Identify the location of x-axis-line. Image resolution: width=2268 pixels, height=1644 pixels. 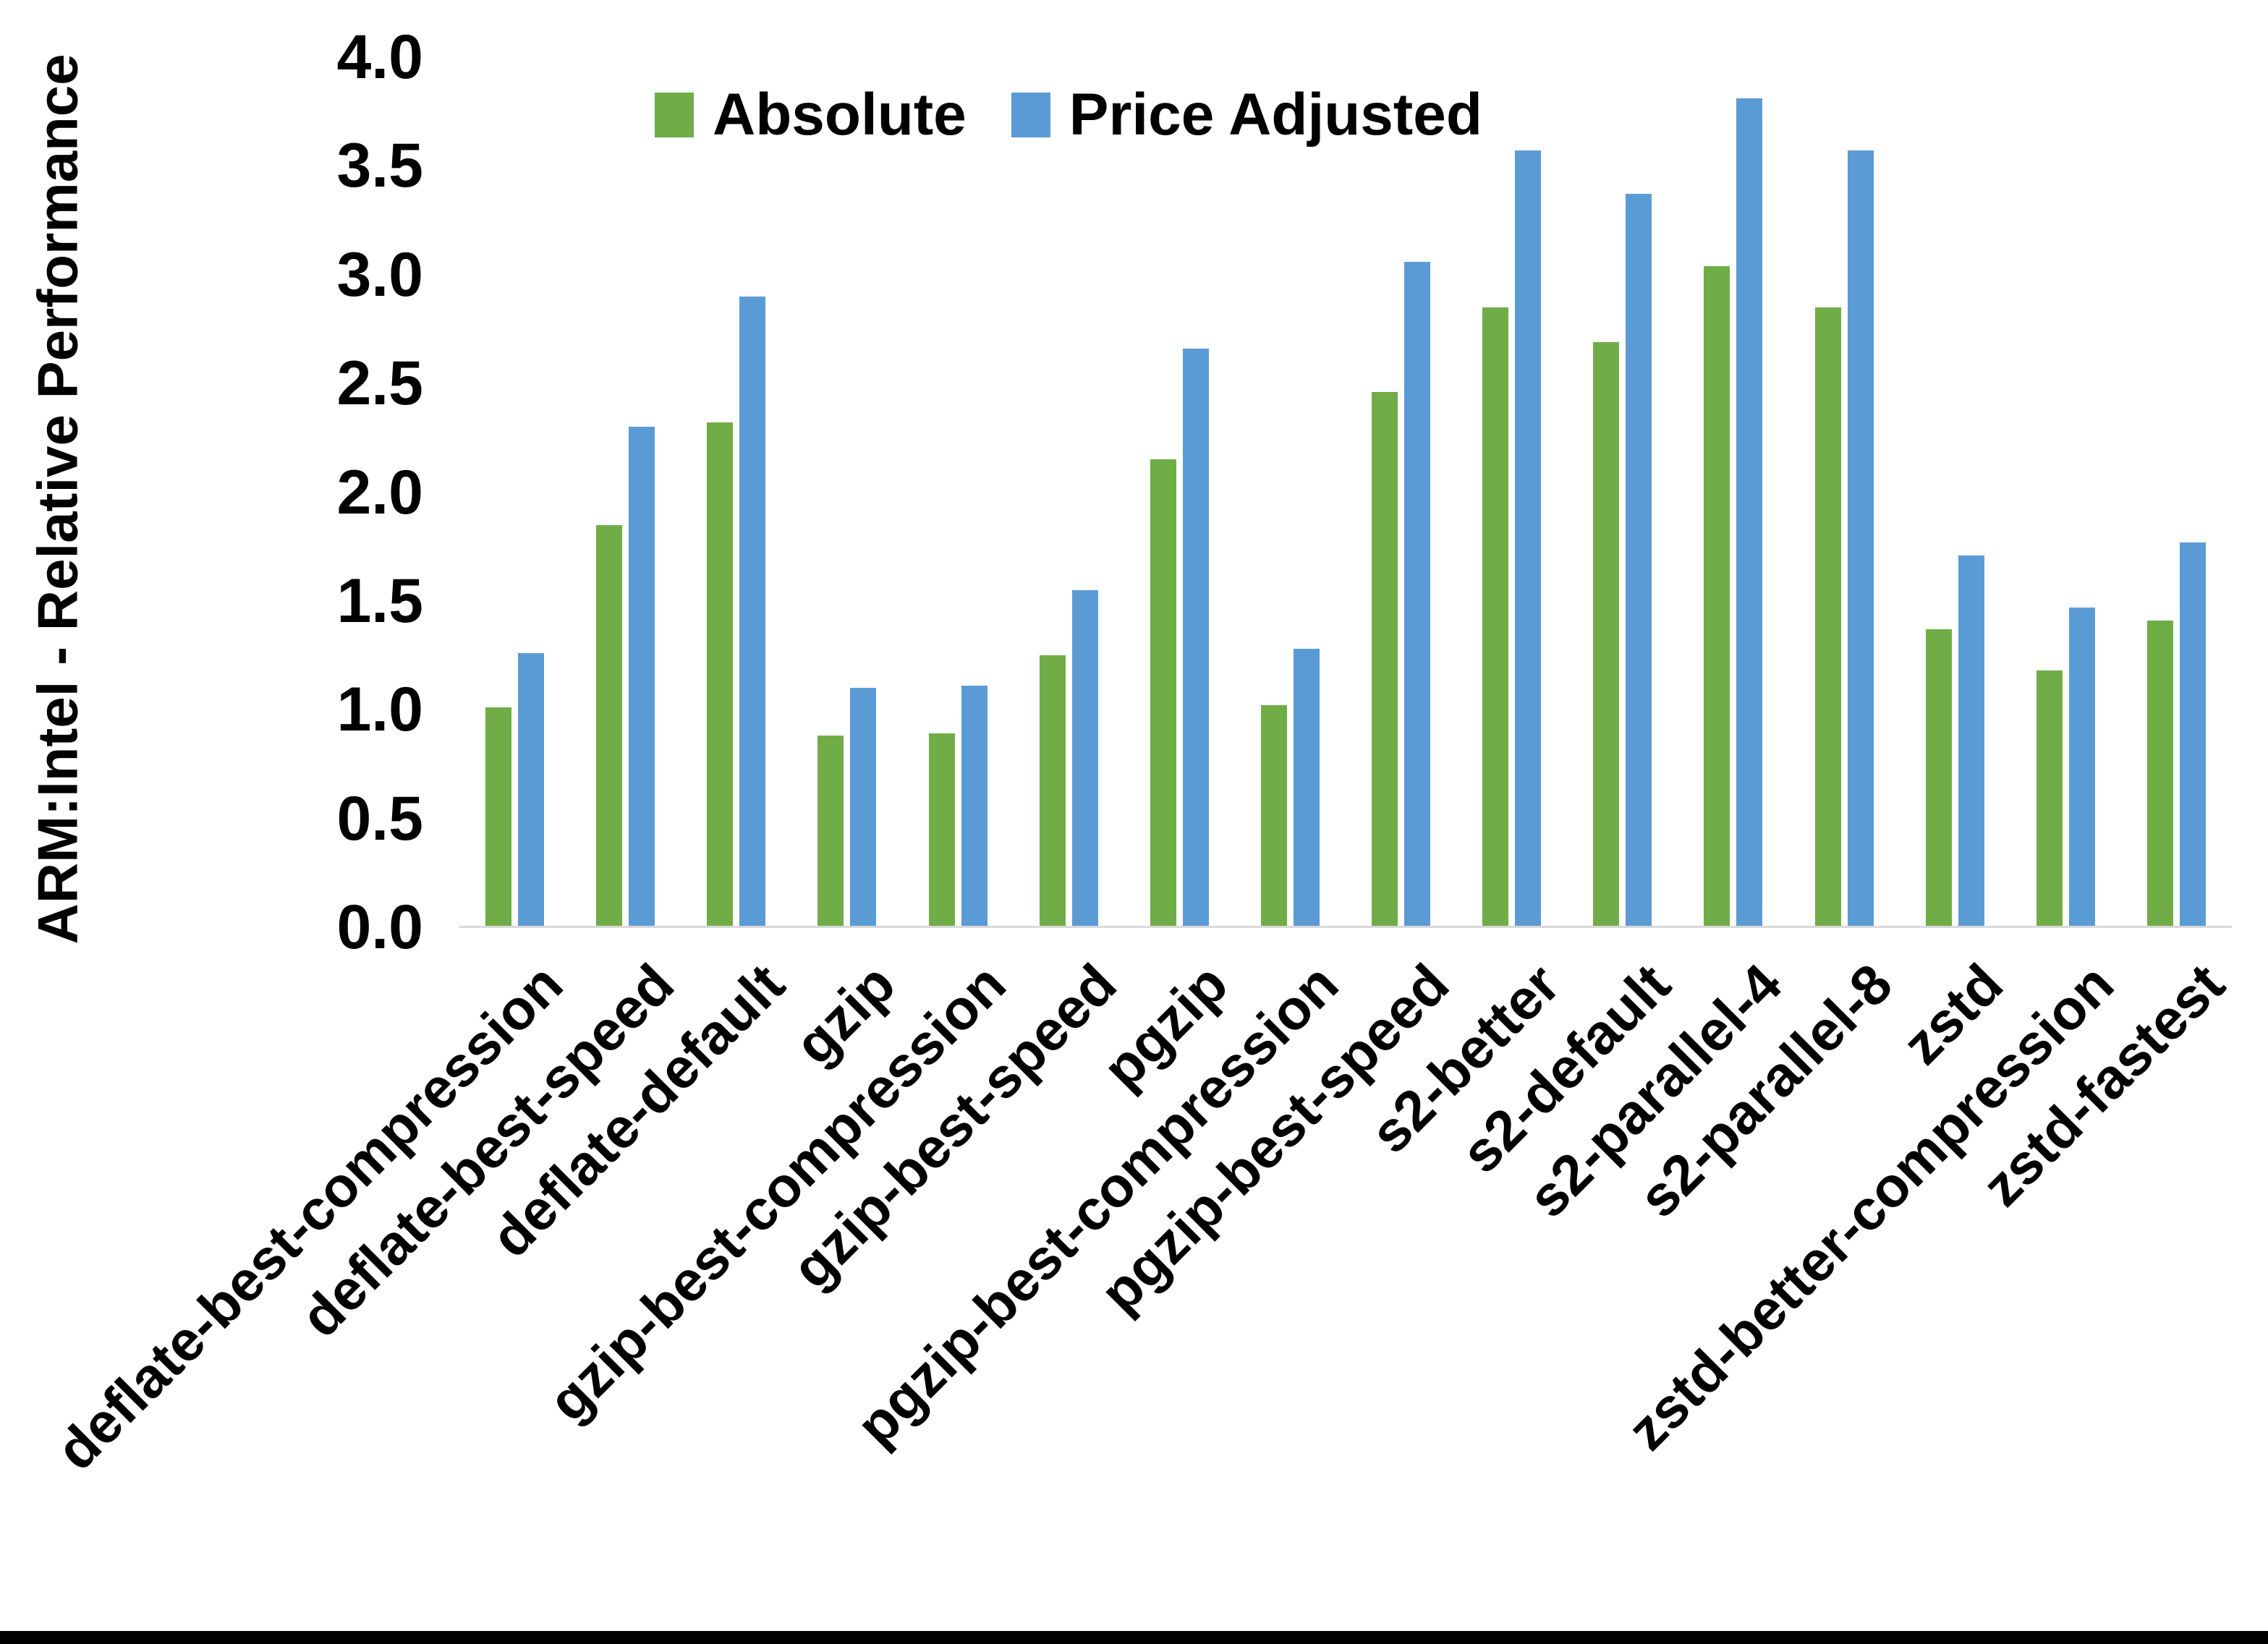
(1345, 927).